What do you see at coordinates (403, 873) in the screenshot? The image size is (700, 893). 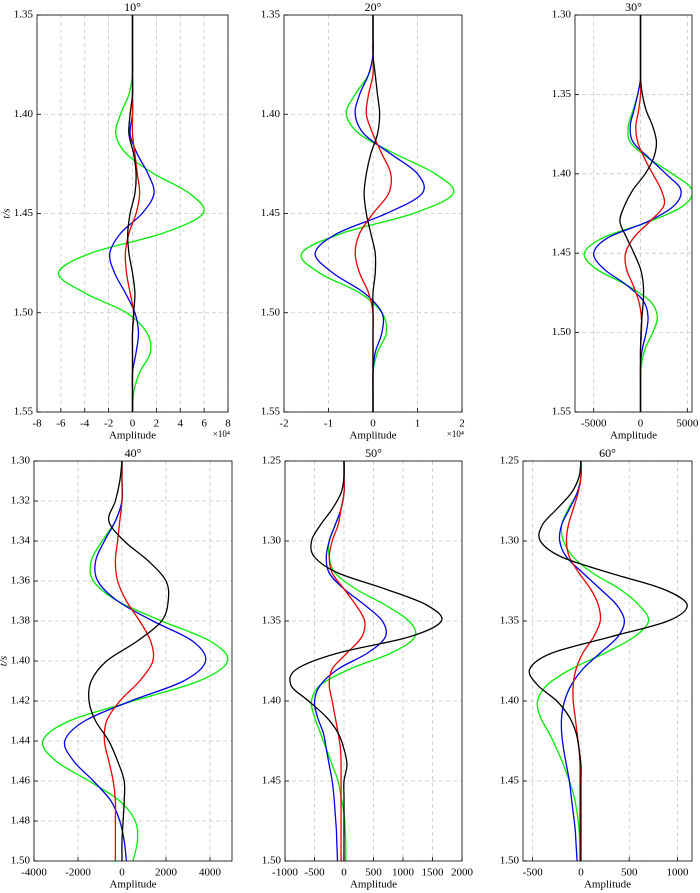 I see `x-tick-label: 1000` at bounding box center [403, 873].